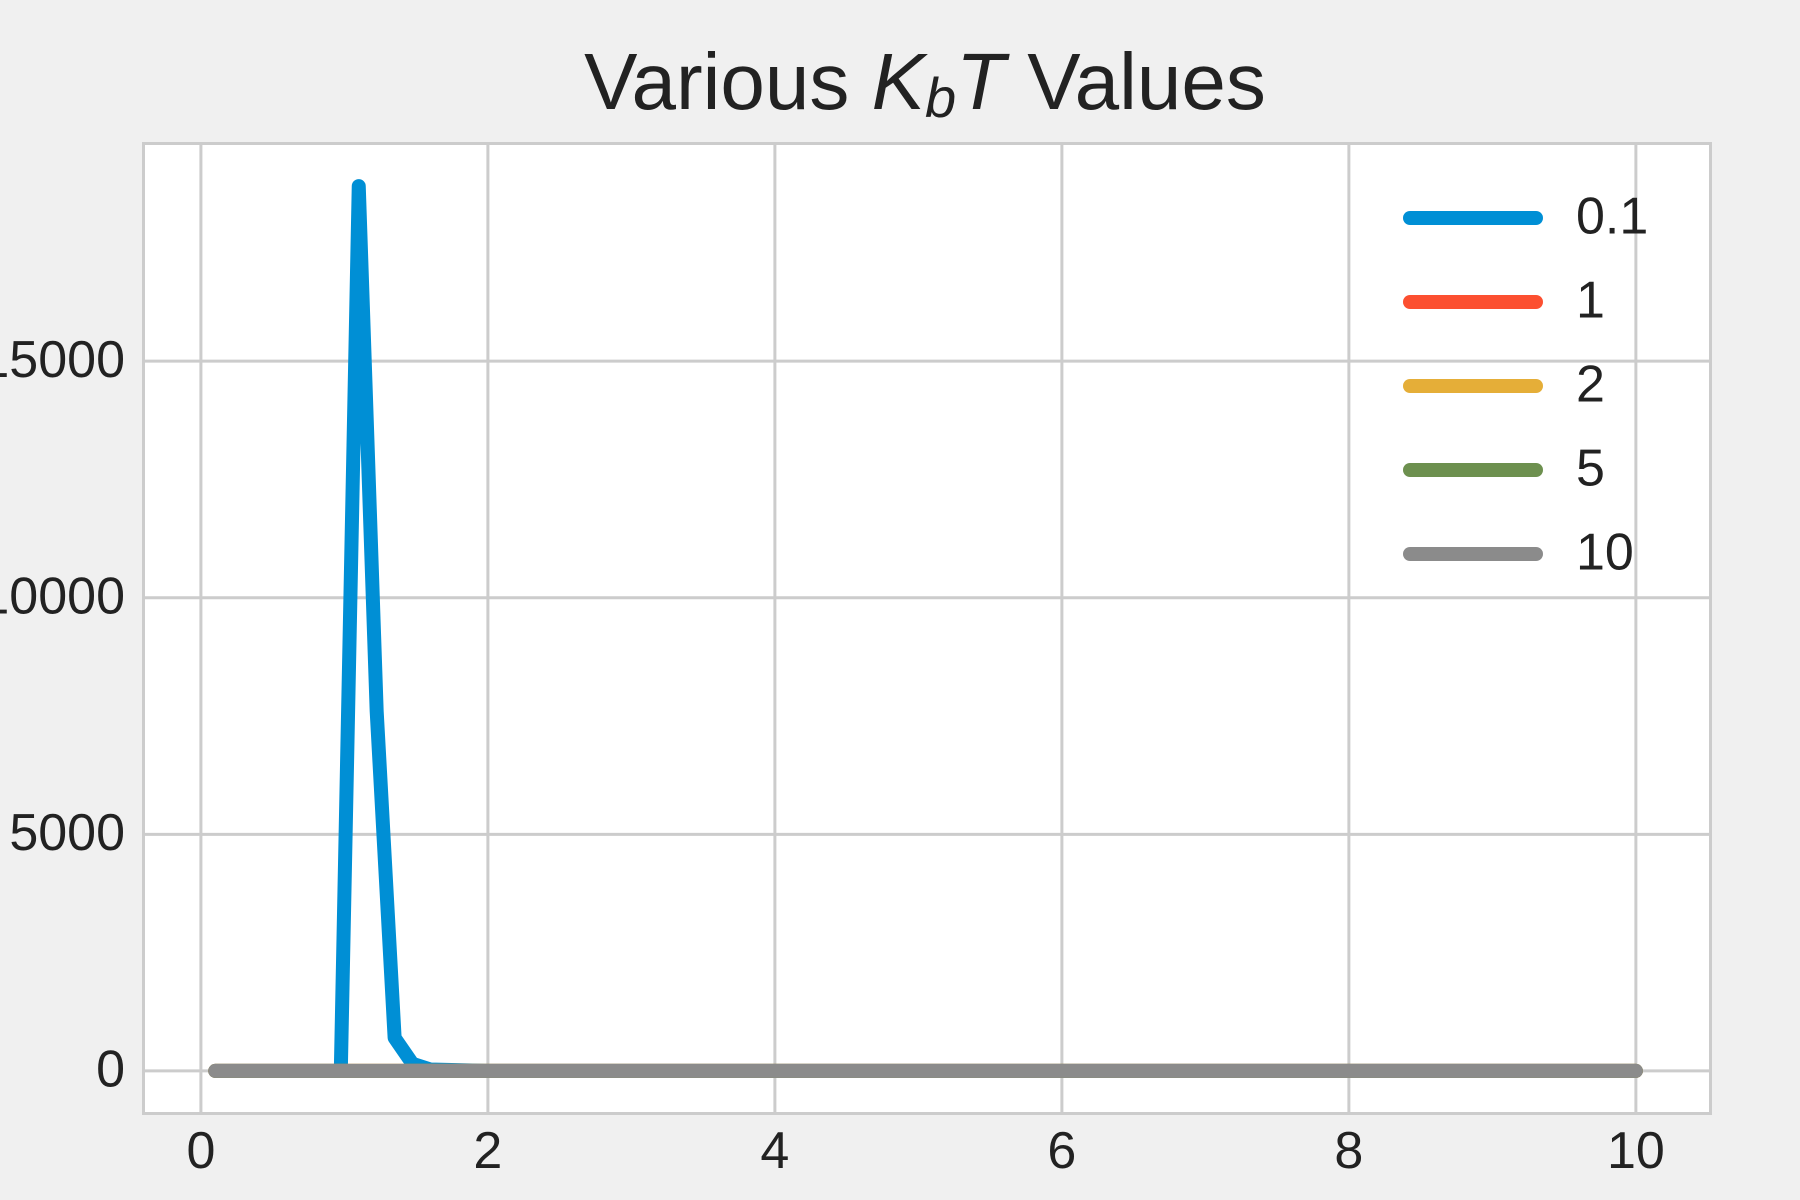 This screenshot has height=1200, width=1800. Describe the element at coordinates (1061, 1151) in the screenshot. I see `x-tick-label: 6` at that location.